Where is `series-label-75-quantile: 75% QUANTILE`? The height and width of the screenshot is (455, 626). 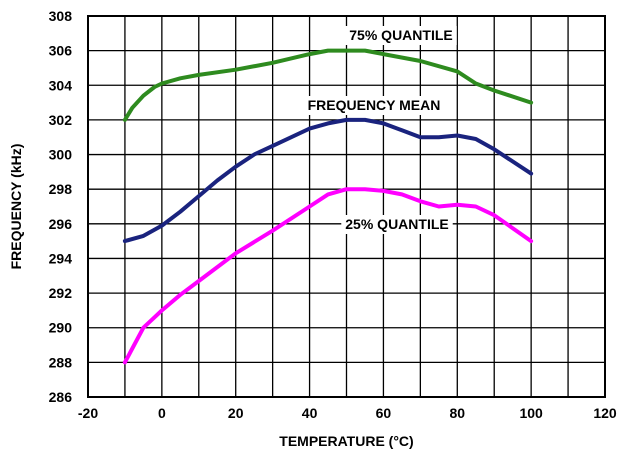 series-label-75-quantile: 75% QUANTILE is located at coordinates (401, 35).